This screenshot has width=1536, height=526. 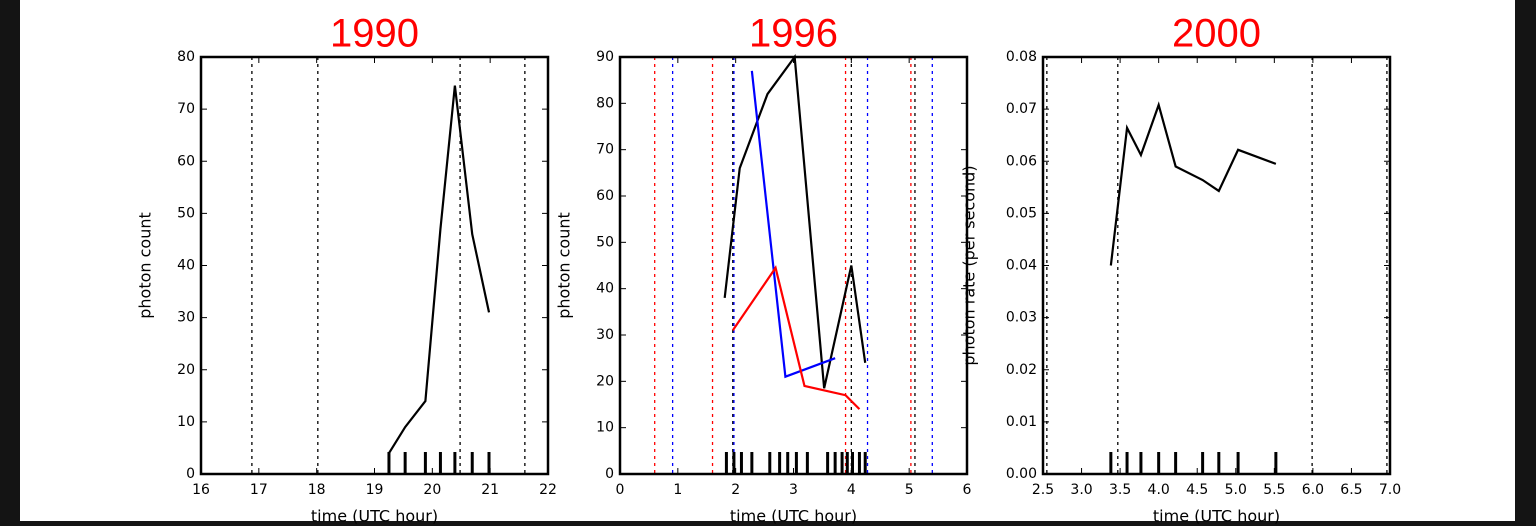 I want to click on y-tick-label: 0.06, so click(x=1021, y=161).